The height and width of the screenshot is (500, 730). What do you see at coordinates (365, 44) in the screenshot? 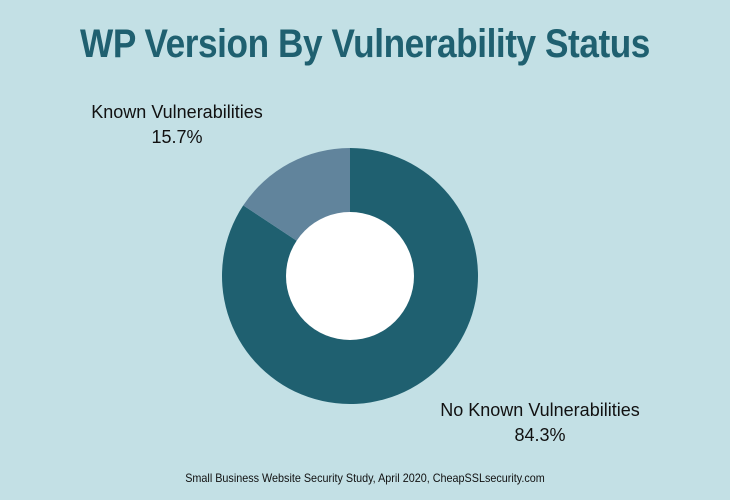
I see `chart-title: WP Version By Vulnerability Status` at bounding box center [365, 44].